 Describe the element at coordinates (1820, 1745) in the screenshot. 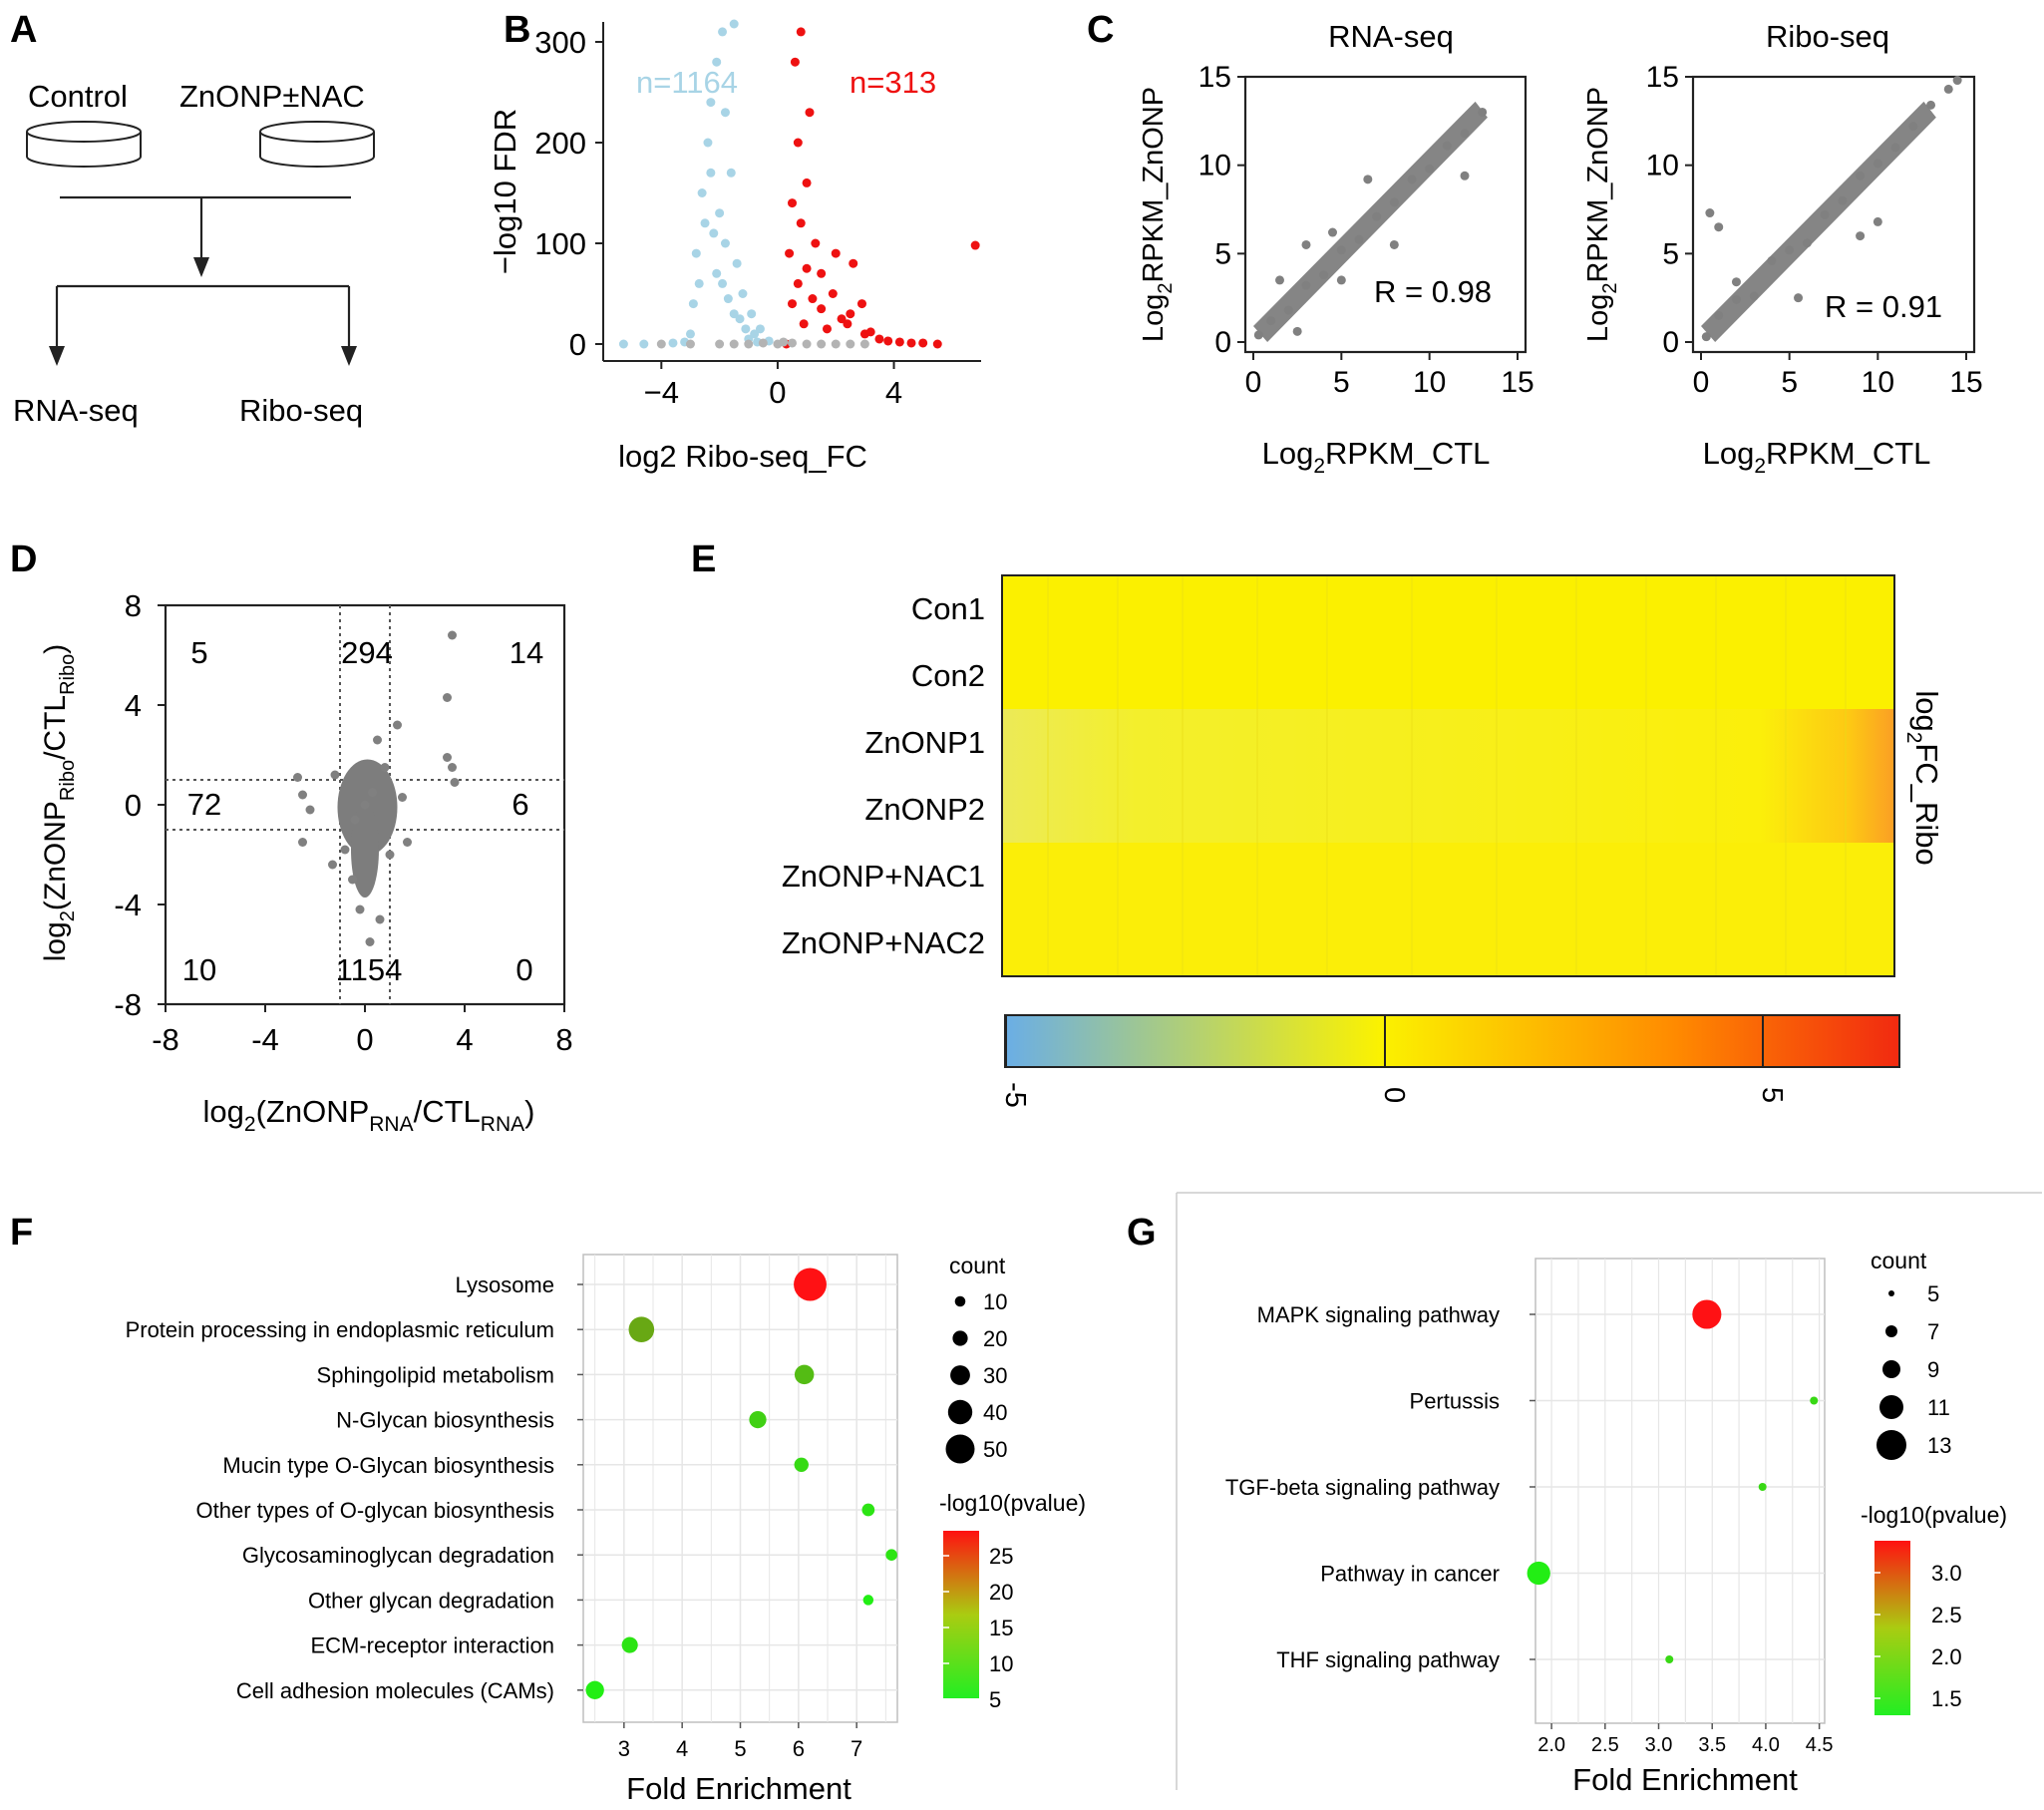

I see `g-x-tick-label: 4.5` at that location.